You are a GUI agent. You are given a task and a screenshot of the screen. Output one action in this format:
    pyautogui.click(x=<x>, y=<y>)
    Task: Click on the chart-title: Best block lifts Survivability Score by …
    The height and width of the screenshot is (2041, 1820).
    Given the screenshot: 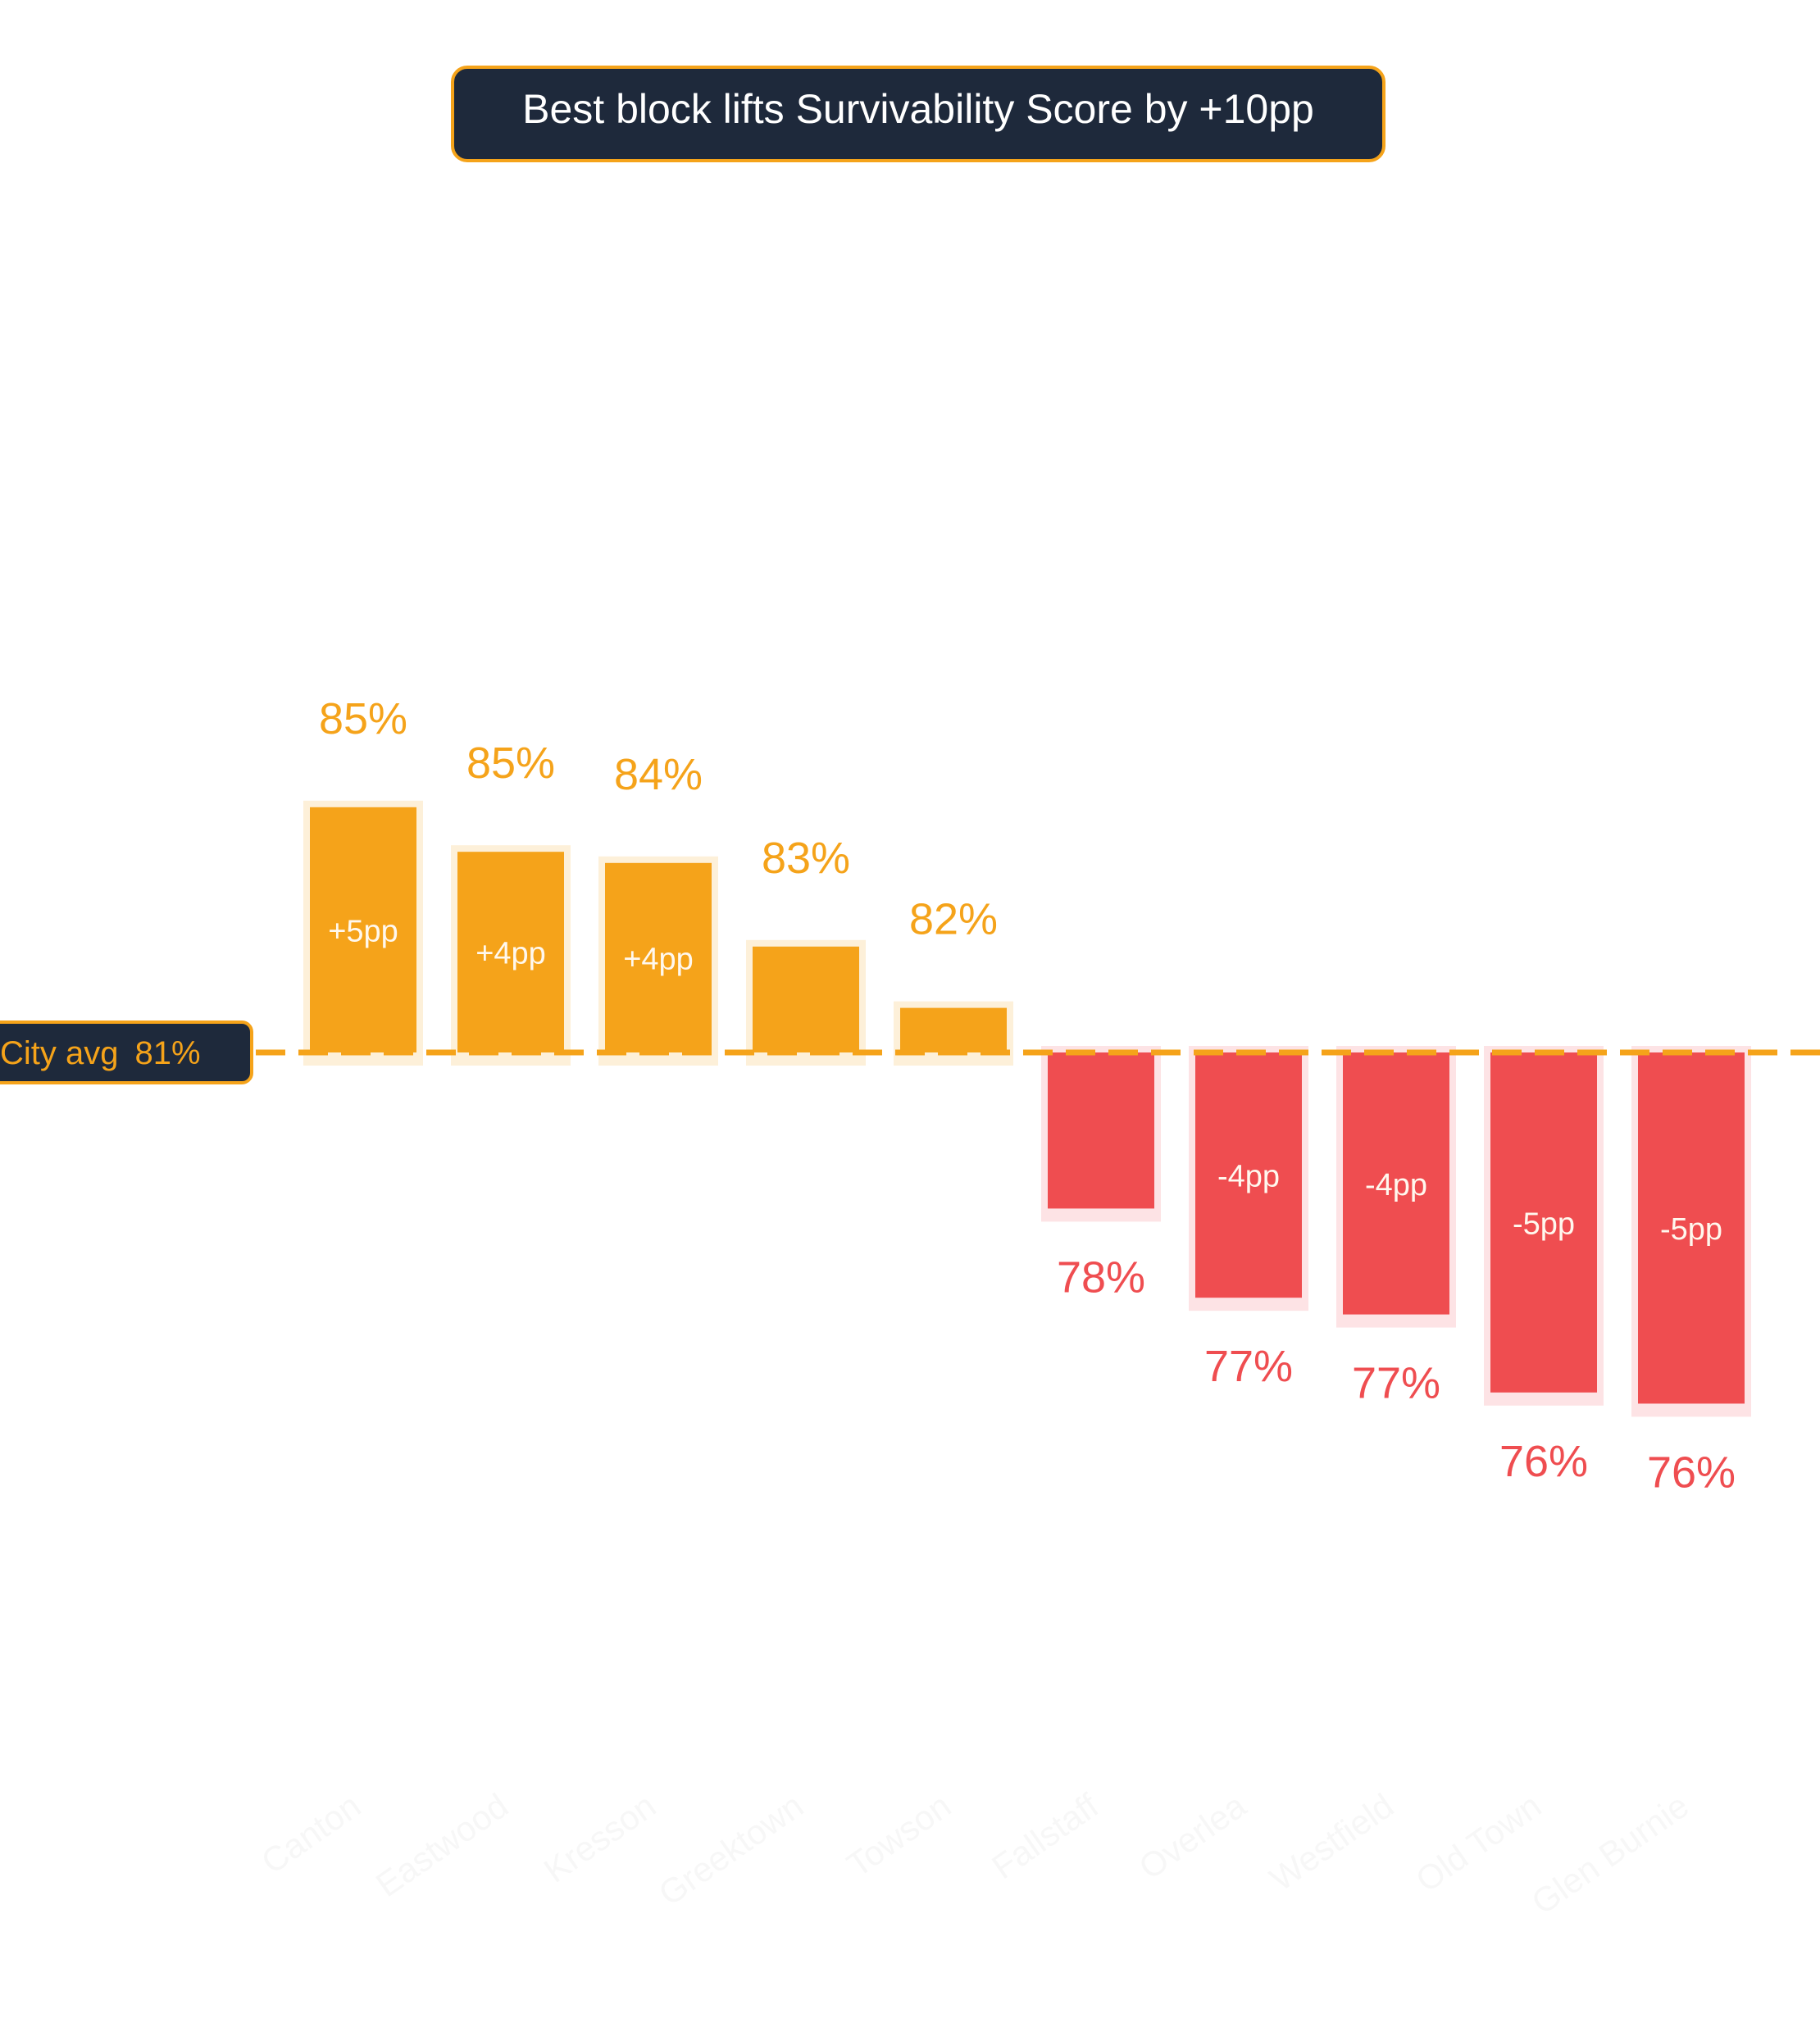 What is the action you would take?
    pyautogui.click(x=918, y=109)
    